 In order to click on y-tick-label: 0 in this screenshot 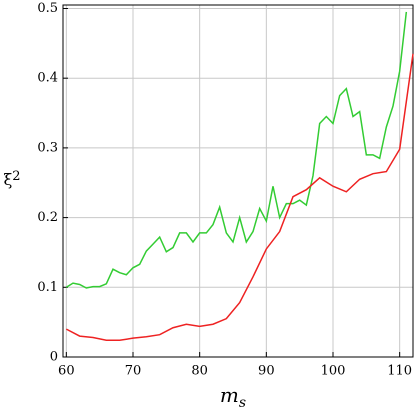, I will do `click(54, 357)`.